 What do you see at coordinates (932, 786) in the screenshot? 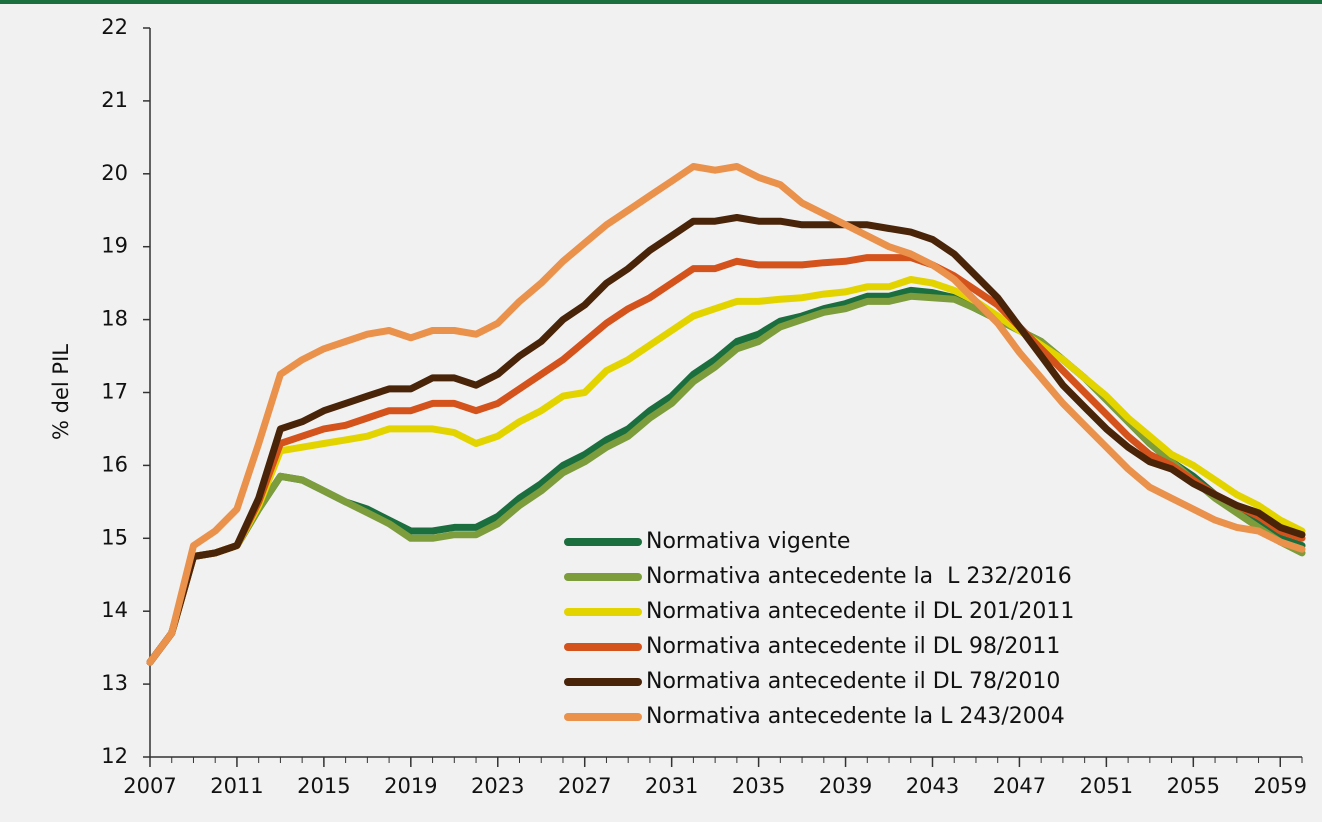
I see `x-tick-label: 2043` at bounding box center [932, 786].